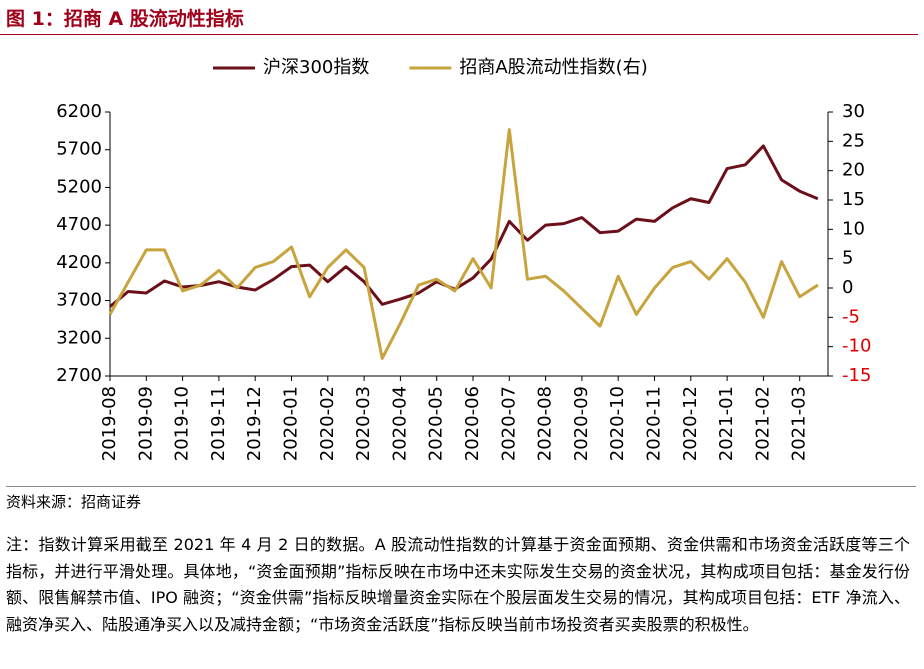 This screenshot has width=924, height=669. I want to click on x-tick-label: 2020-09, so click(581, 423).